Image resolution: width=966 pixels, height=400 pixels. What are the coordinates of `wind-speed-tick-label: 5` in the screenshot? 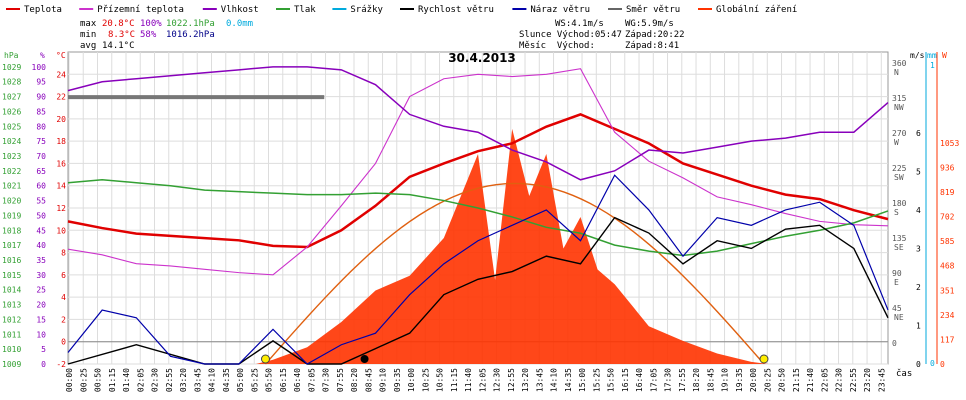 It's located at (918, 171).